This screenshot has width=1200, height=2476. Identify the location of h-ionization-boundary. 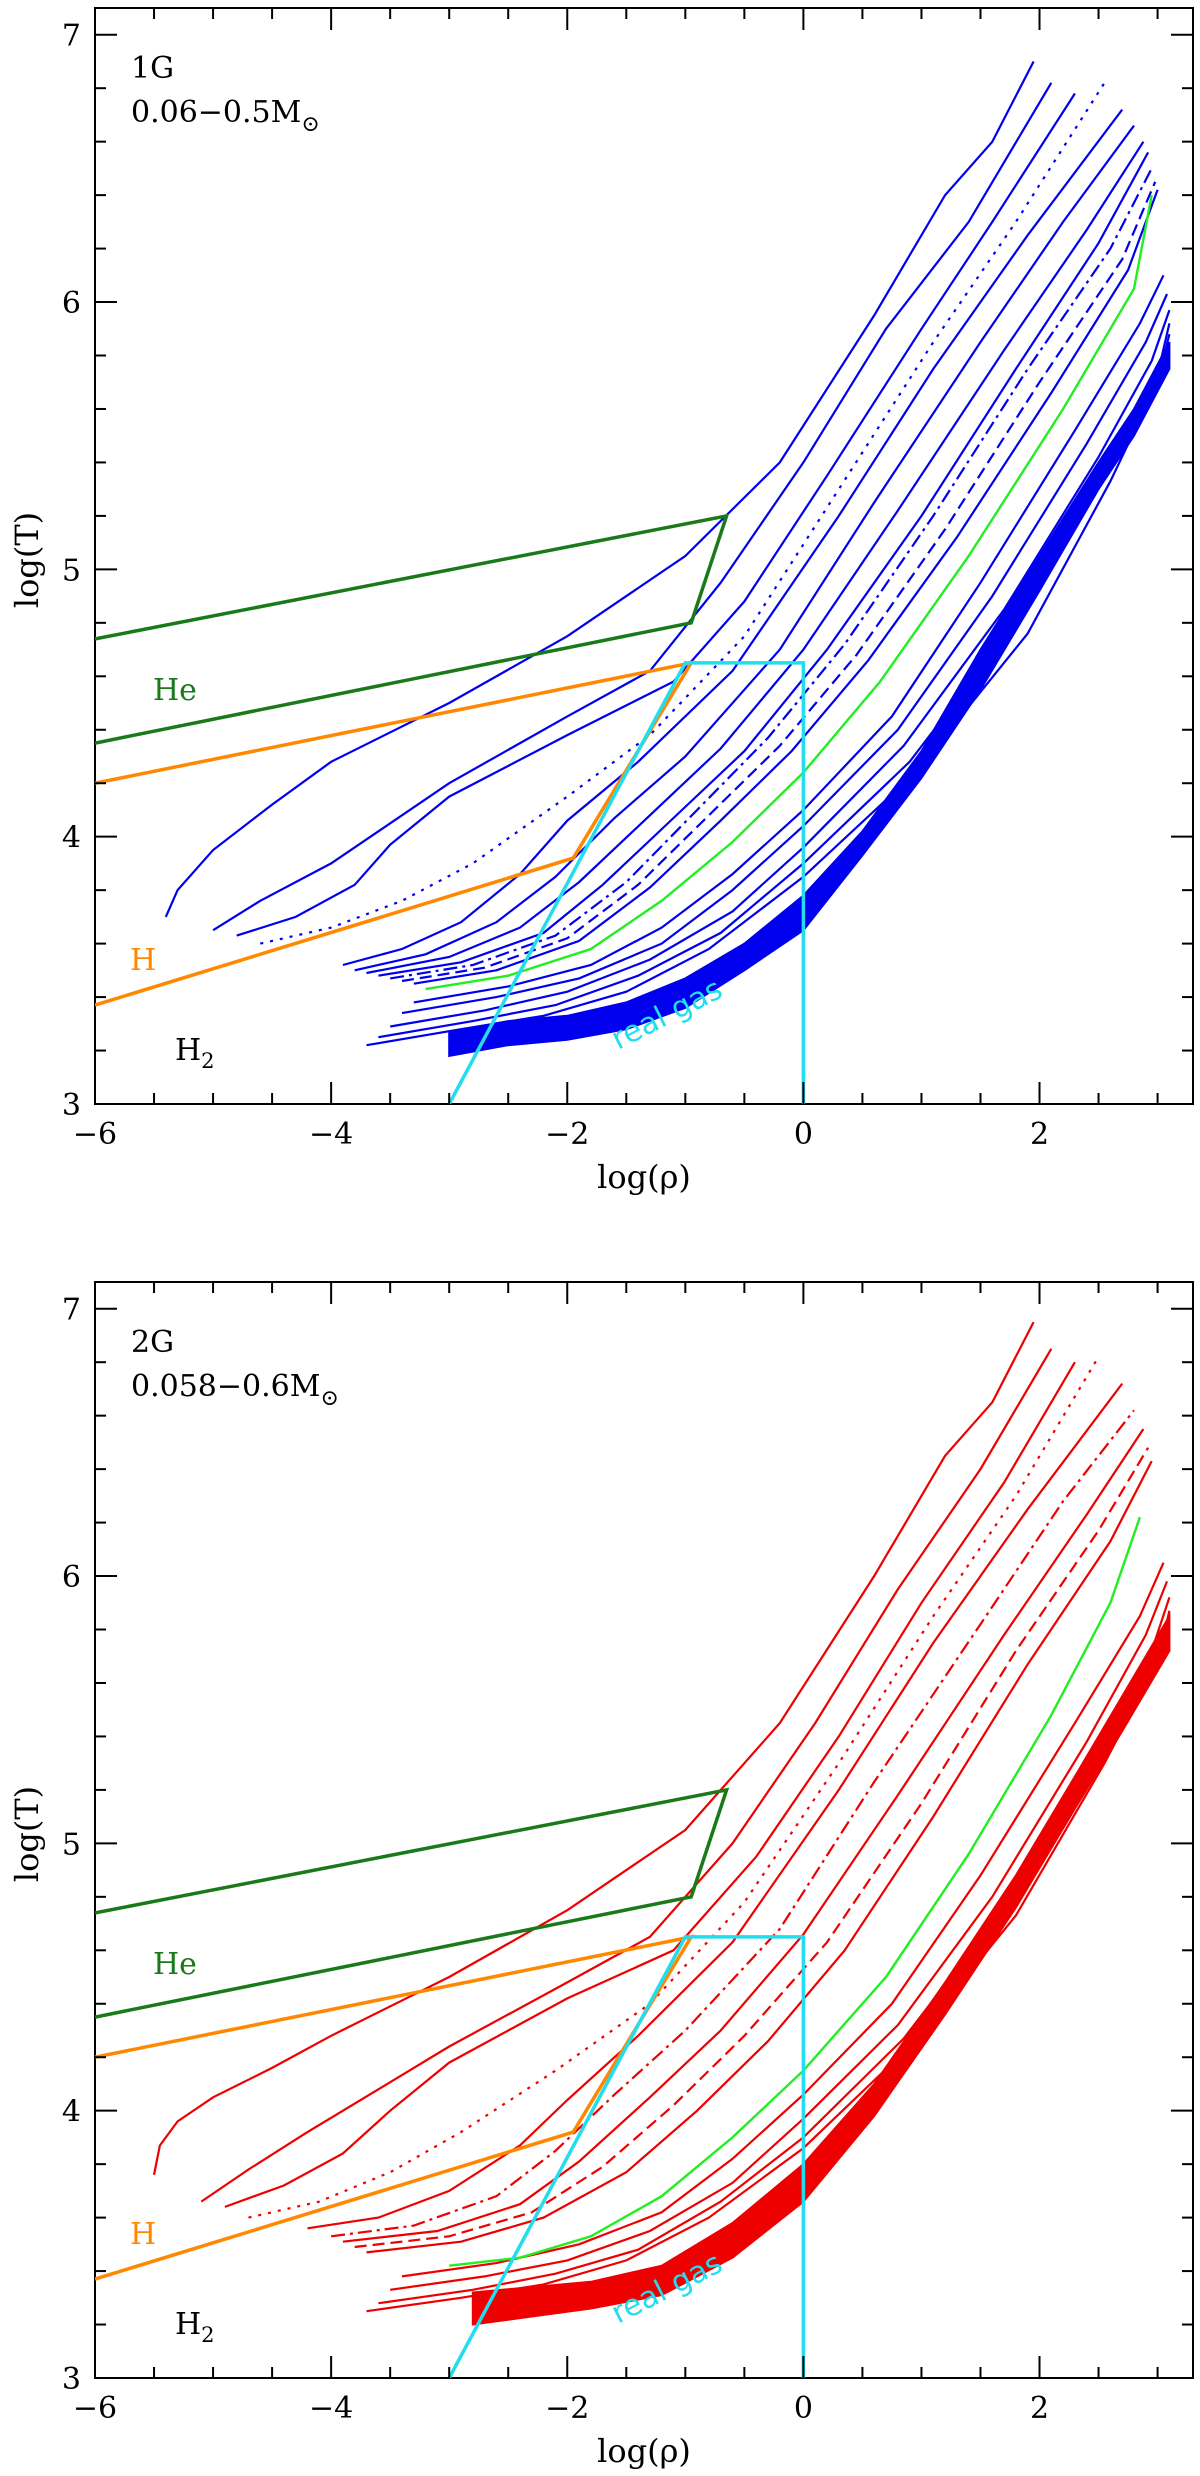
(395, 833).